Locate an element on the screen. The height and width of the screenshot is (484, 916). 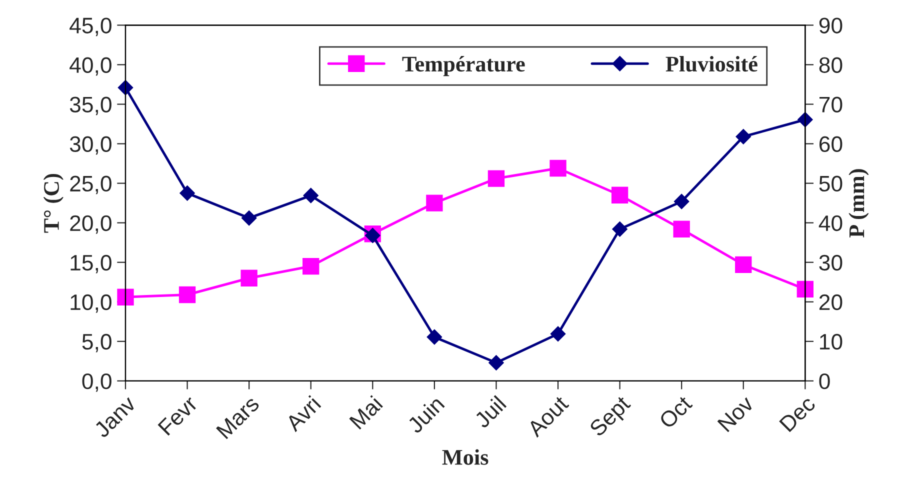
y2-tick-label: 80 is located at coordinates (830, 65).